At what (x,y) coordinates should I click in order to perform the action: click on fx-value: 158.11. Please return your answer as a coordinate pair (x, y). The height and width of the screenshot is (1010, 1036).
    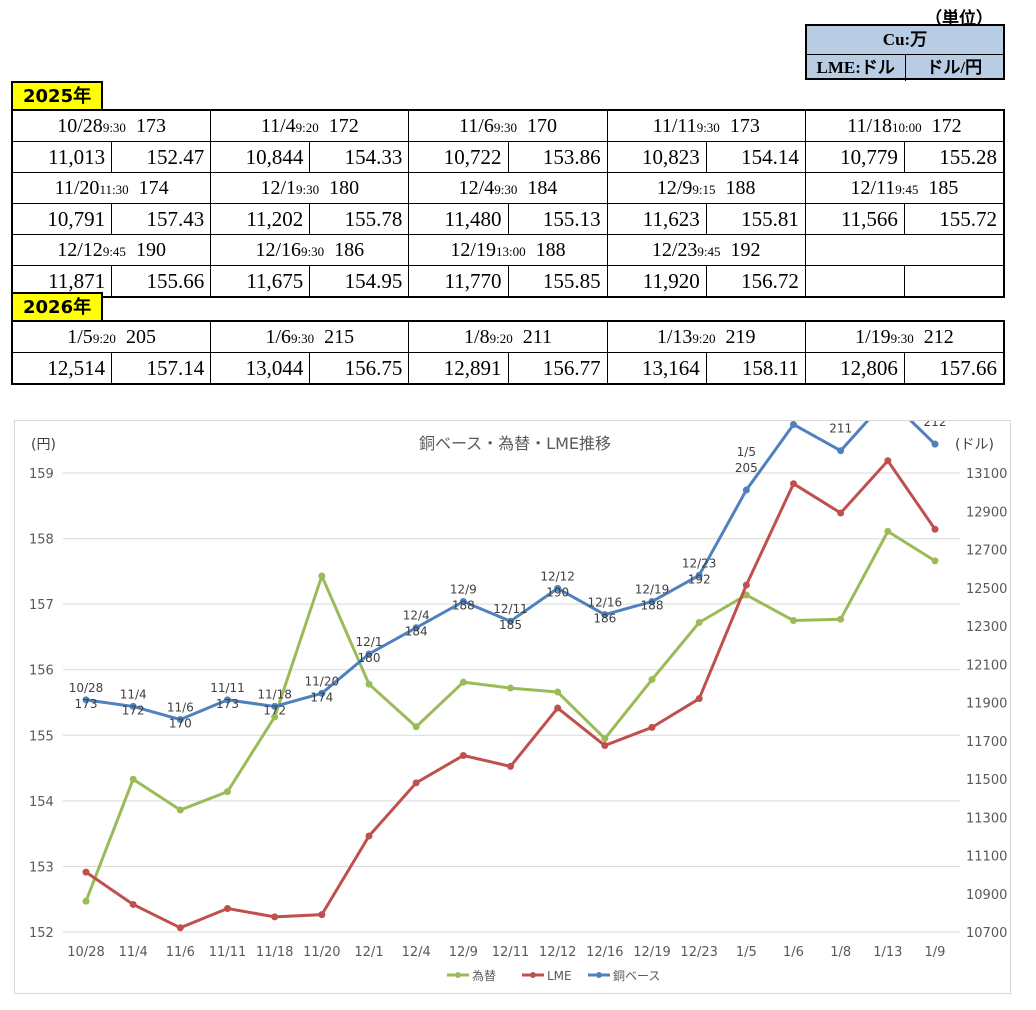
    Looking at the image, I should click on (770, 368).